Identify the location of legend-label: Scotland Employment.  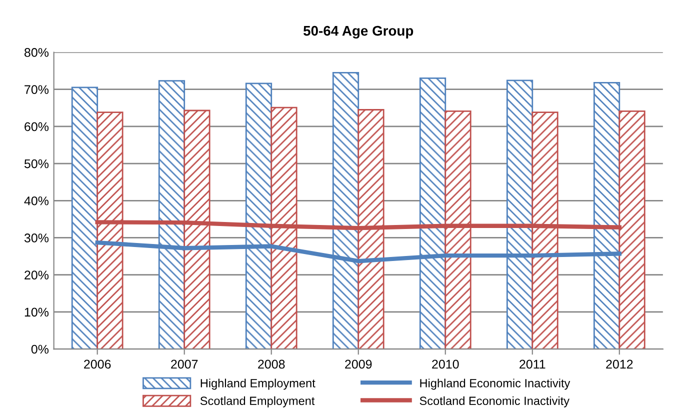
(257, 402).